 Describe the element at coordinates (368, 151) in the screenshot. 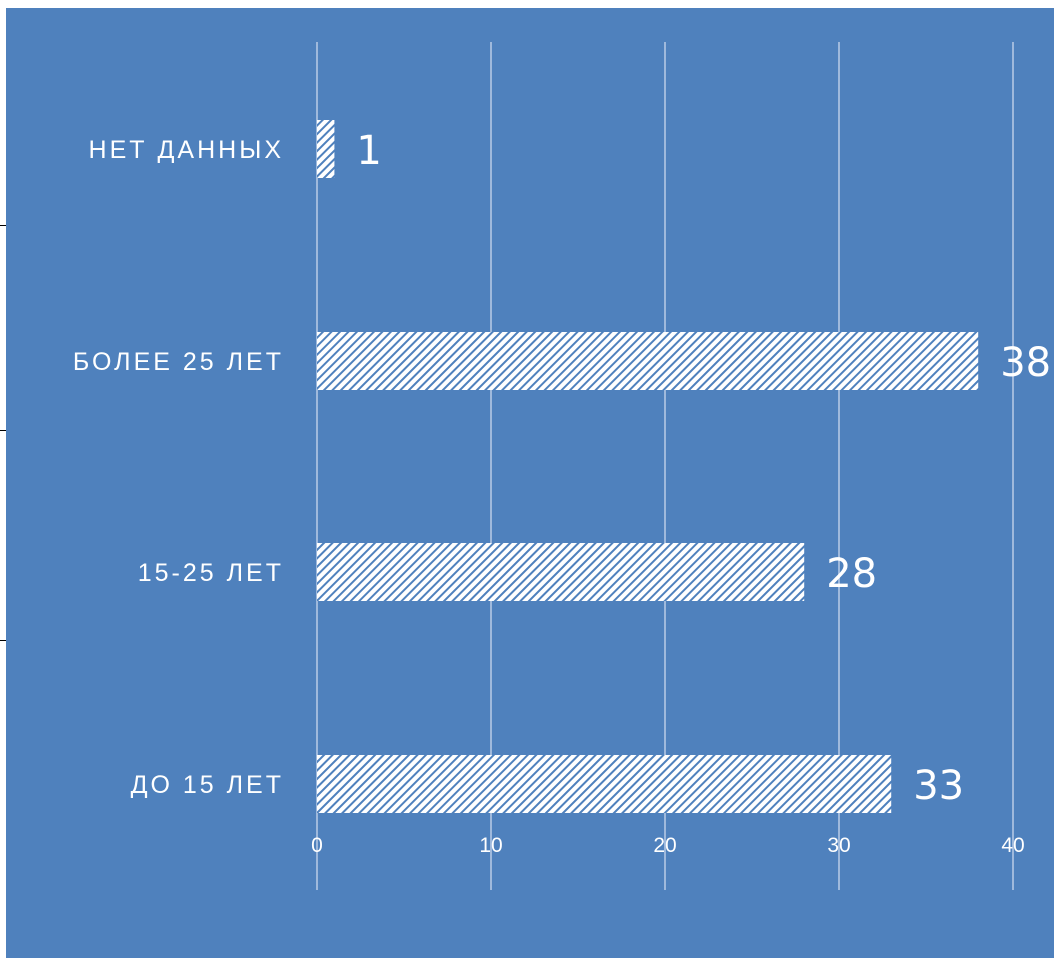

I see `data-label: 1` at that location.